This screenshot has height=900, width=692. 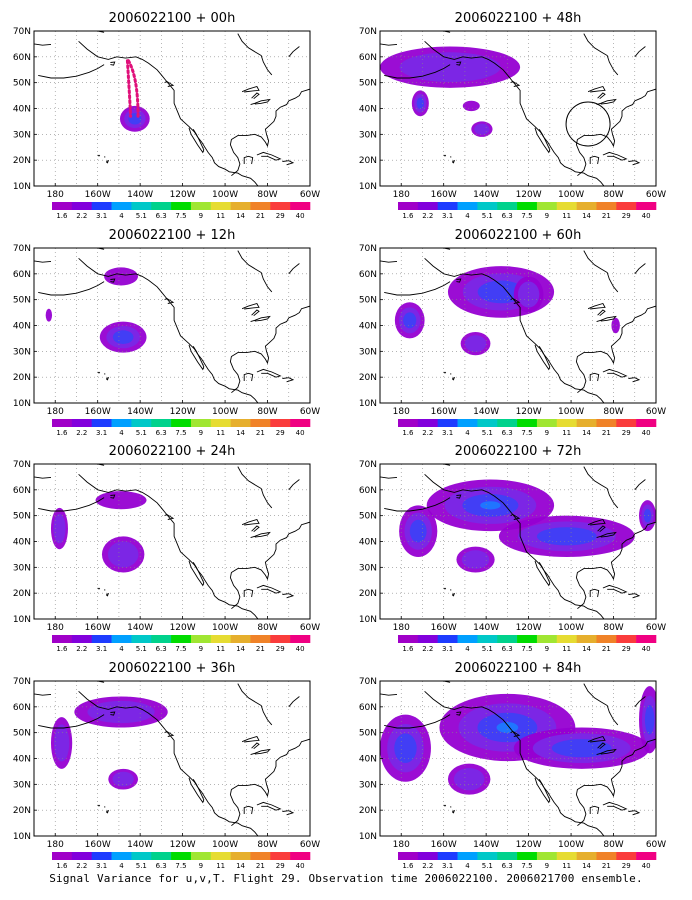 I want to click on panel-title: 2006022100 + 24h, so click(x=172, y=451).